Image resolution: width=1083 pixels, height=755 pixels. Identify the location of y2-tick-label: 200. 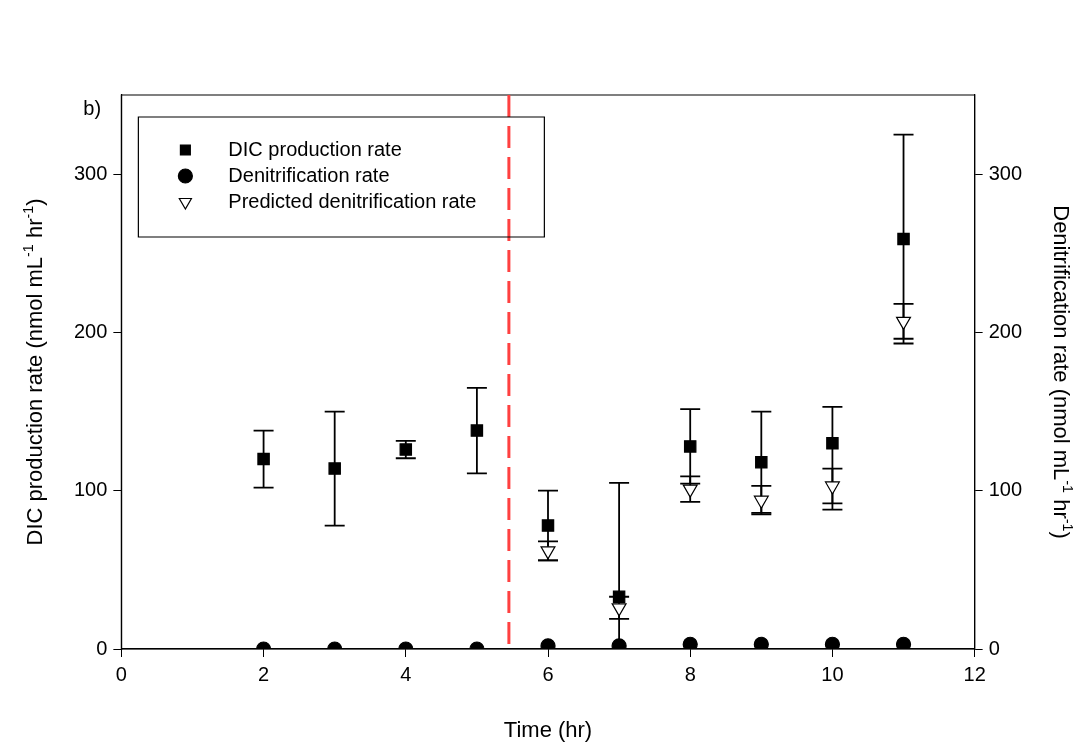
(1005, 330).